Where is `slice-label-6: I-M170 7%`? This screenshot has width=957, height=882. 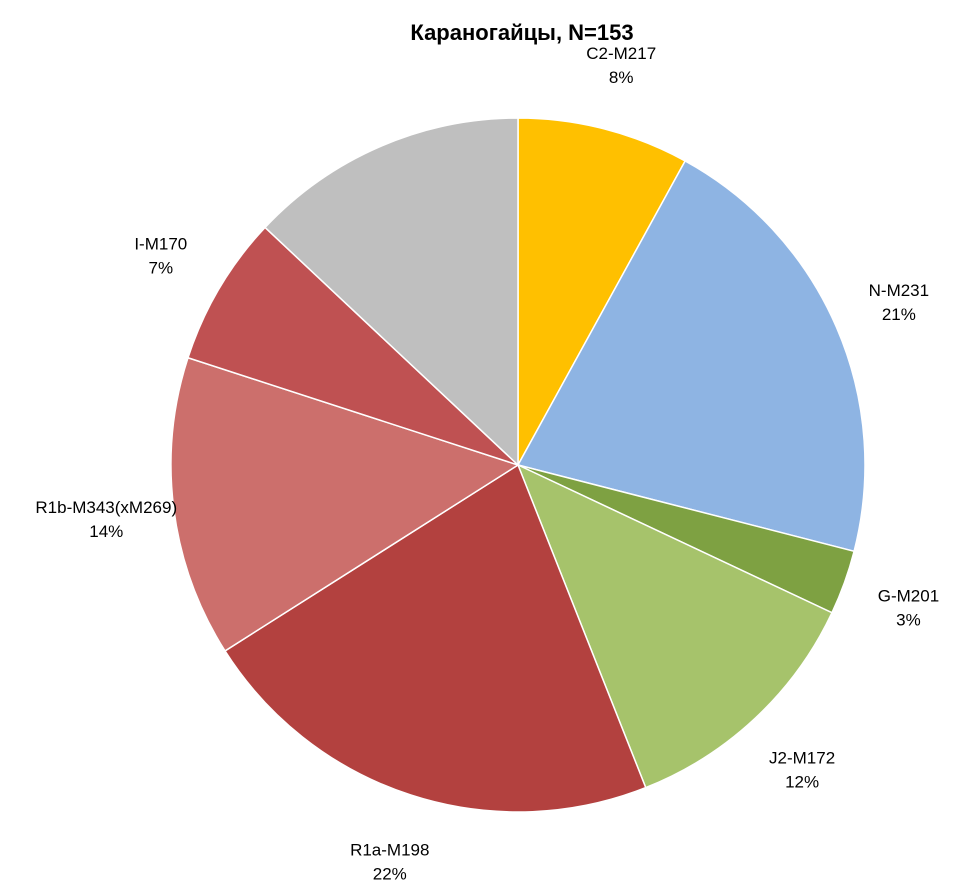
slice-label-6: I-M170 7% is located at coordinates (160, 256).